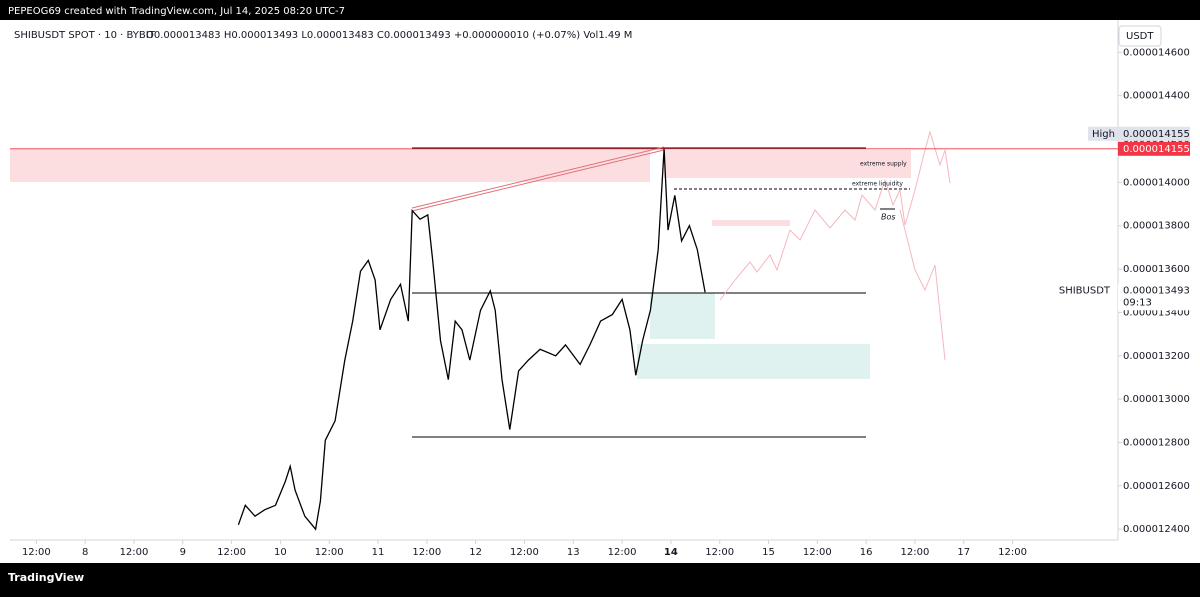 Image resolution: width=1200 pixels, height=597 pixels. What do you see at coordinates (1156, 312) in the screenshot?
I see `y-tick-label: 0.000013400` at bounding box center [1156, 312].